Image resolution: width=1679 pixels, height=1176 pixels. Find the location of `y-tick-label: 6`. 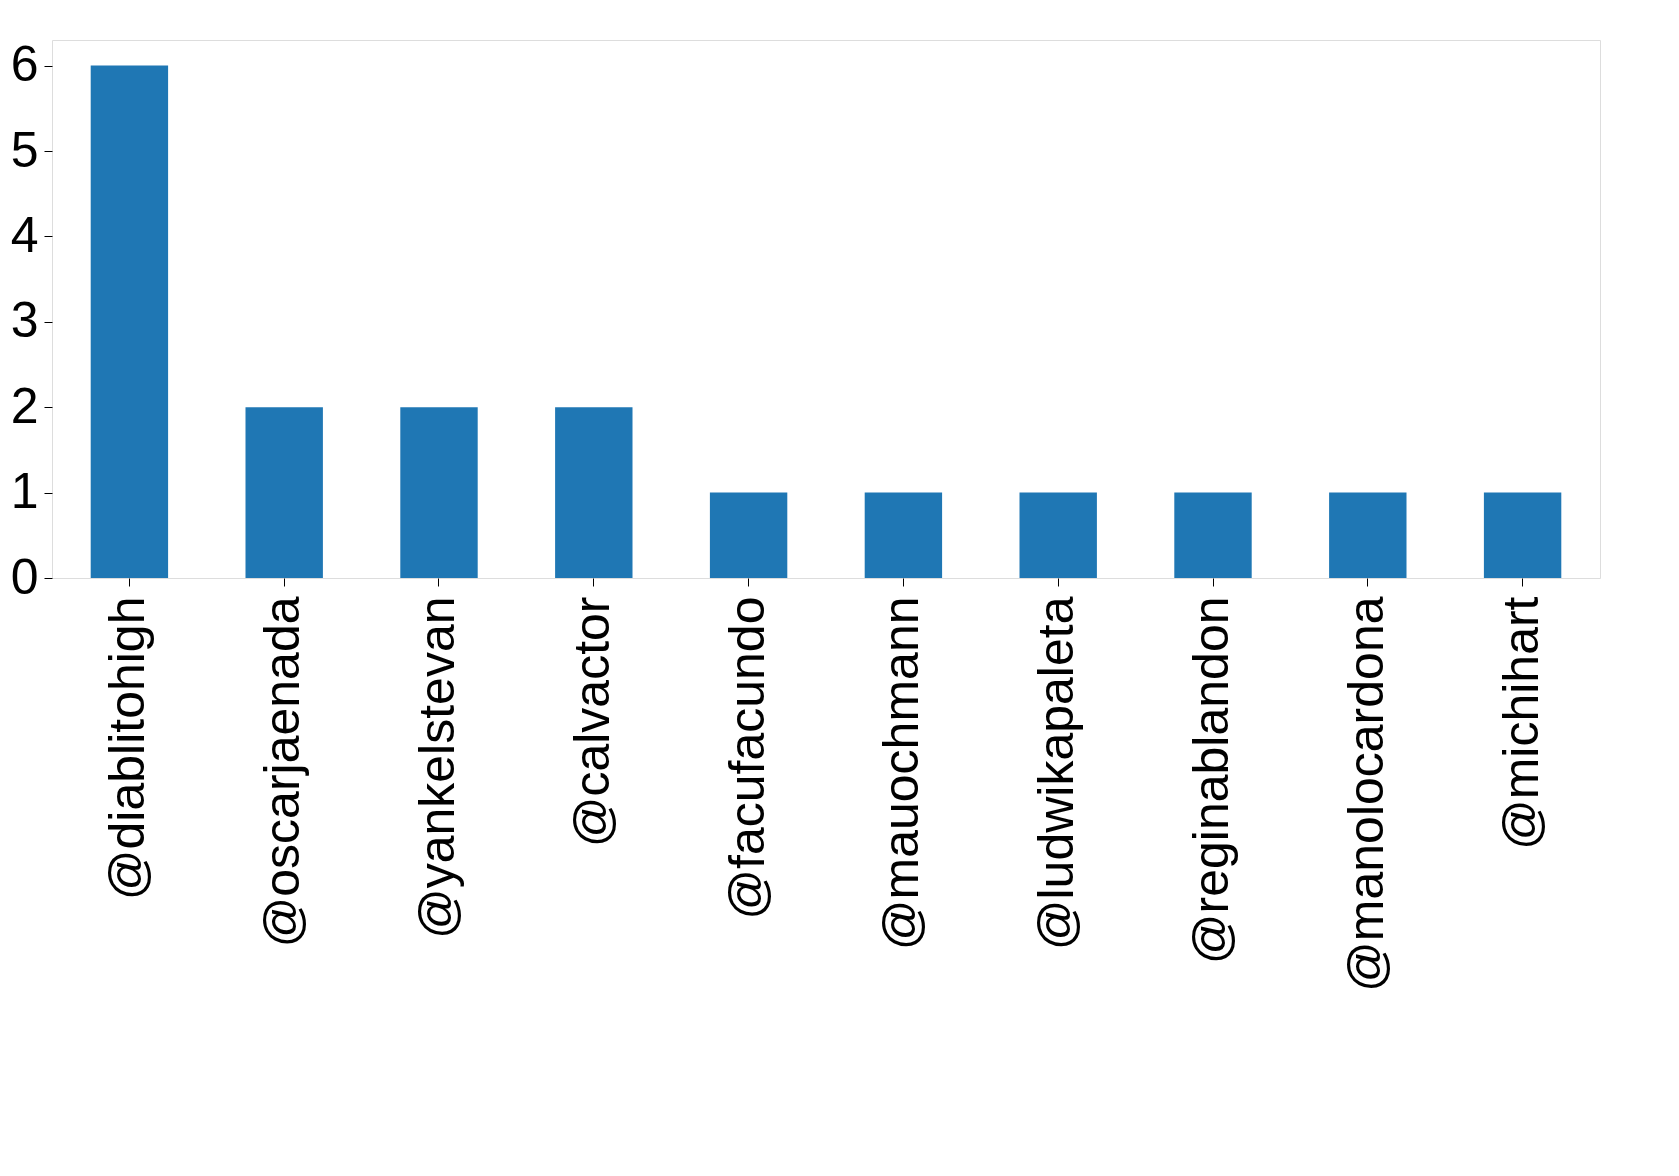

y-tick-label: 6 is located at coordinates (24, 64).